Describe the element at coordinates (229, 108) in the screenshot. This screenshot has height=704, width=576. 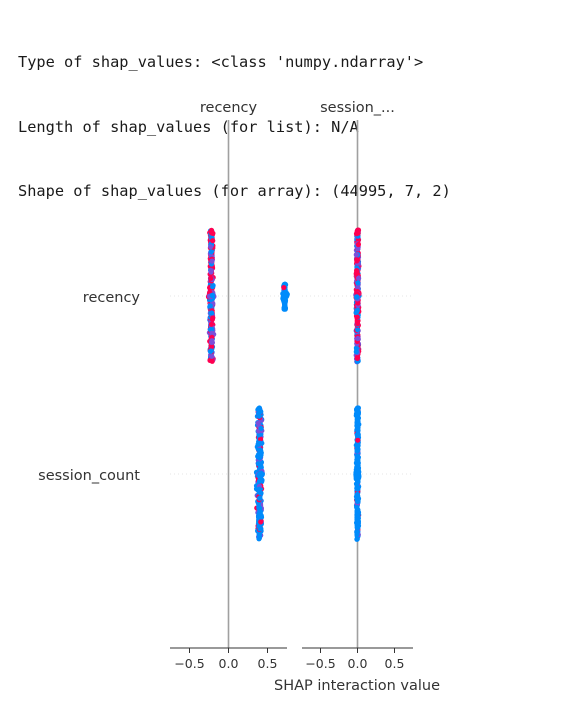
I see `panel-title-0: recency` at that location.